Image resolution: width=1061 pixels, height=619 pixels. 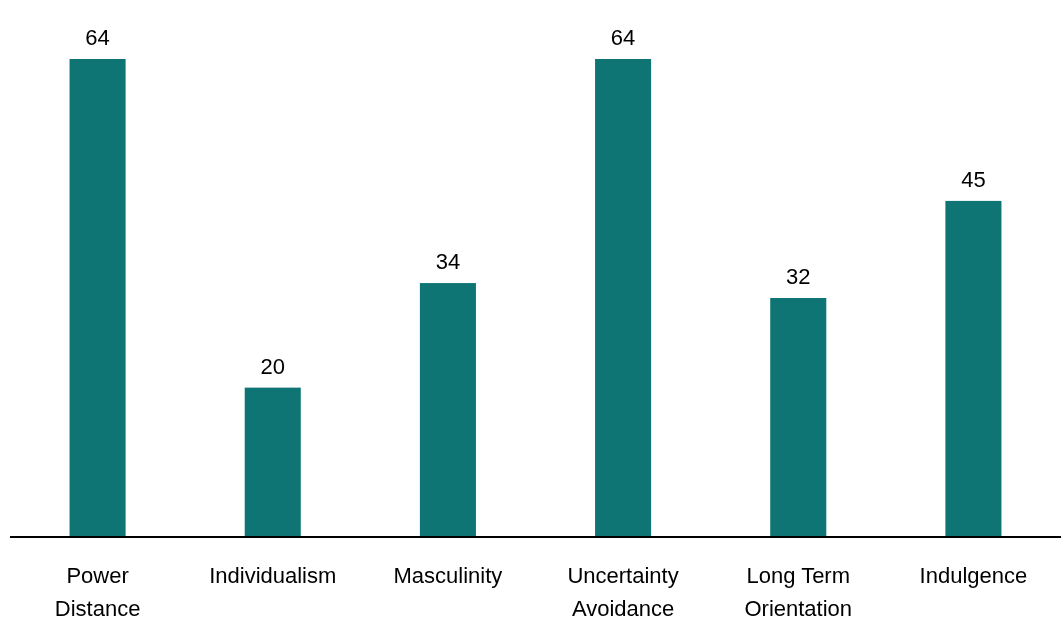 I want to click on x-tick-label: Uncertainty Avoidance, so click(x=623, y=591).